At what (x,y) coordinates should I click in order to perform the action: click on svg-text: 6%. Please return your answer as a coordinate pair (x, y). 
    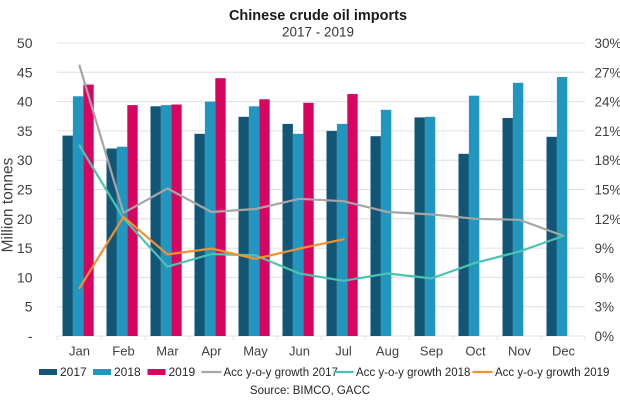
    Looking at the image, I should click on (605, 277).